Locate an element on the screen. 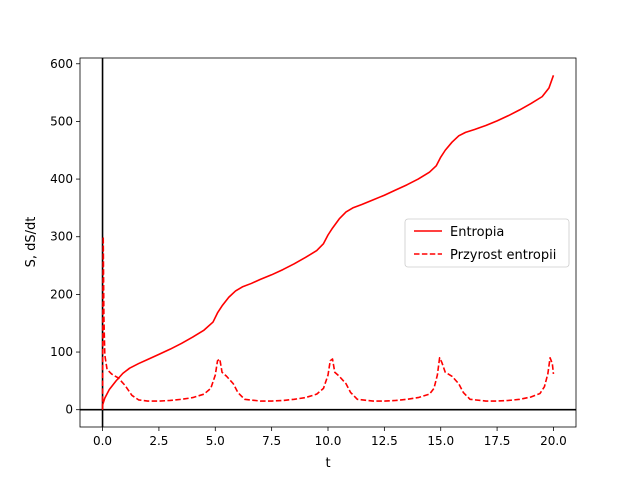 The image size is (640, 480). y-tick-label: 600 is located at coordinates (61, 64).